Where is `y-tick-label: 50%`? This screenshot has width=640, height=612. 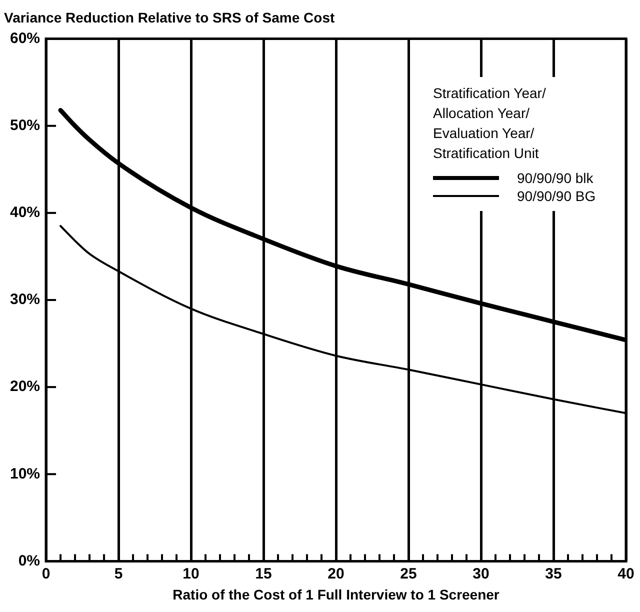
y-tick-label: 50% is located at coordinates (25, 125).